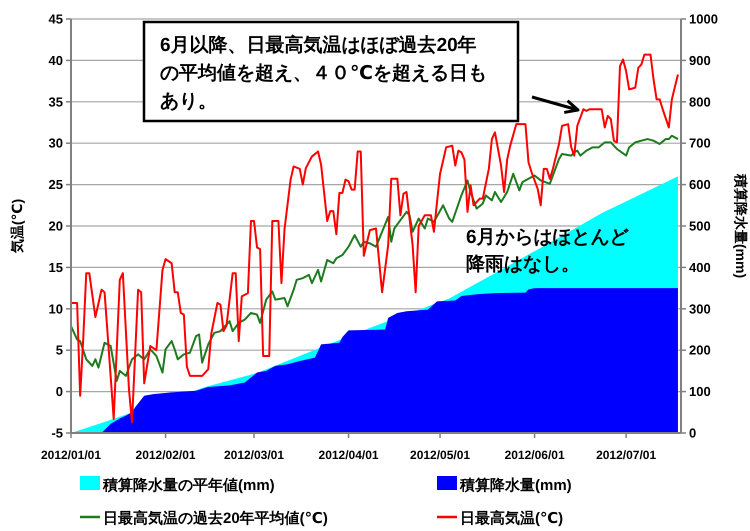 The image size is (750, 531). I want to click on y2-tick-label: 400, so click(700, 267).